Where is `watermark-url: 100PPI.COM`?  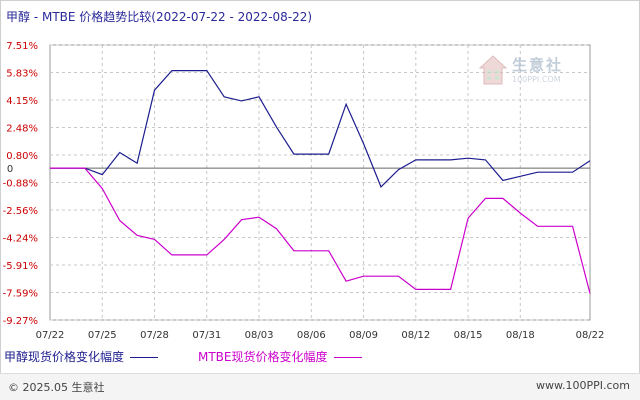
watermark-url: 100PPI.COM is located at coordinates (536, 79).